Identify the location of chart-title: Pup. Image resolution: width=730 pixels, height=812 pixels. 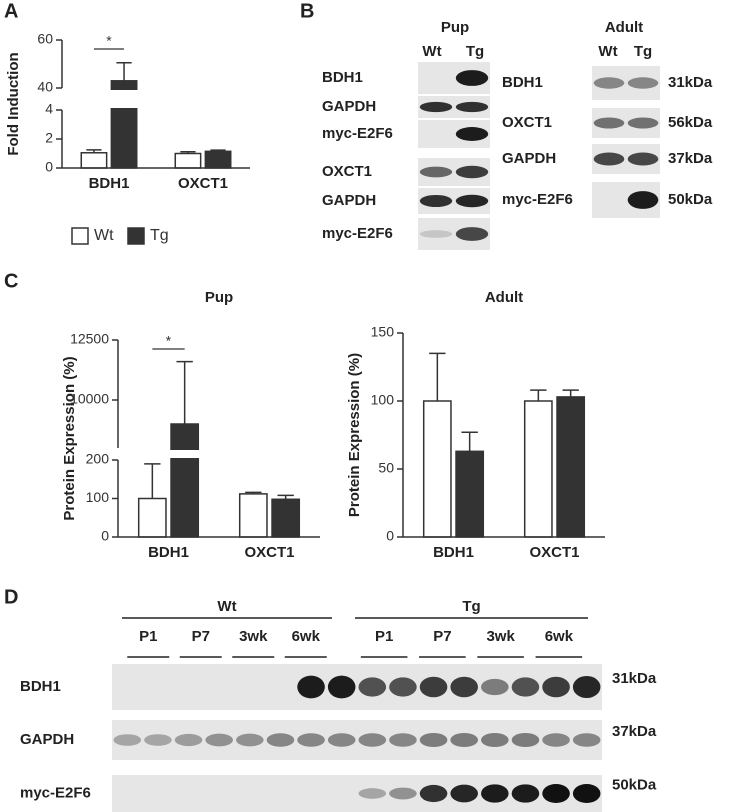
(219, 297).